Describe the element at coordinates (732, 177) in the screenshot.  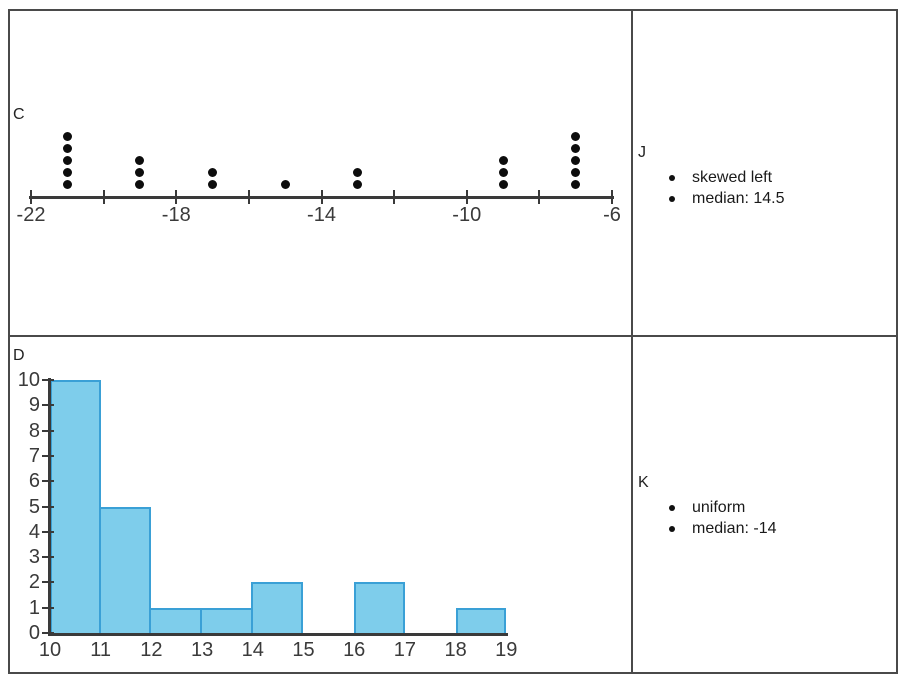
I see `bullet-text: skewed left` at that location.